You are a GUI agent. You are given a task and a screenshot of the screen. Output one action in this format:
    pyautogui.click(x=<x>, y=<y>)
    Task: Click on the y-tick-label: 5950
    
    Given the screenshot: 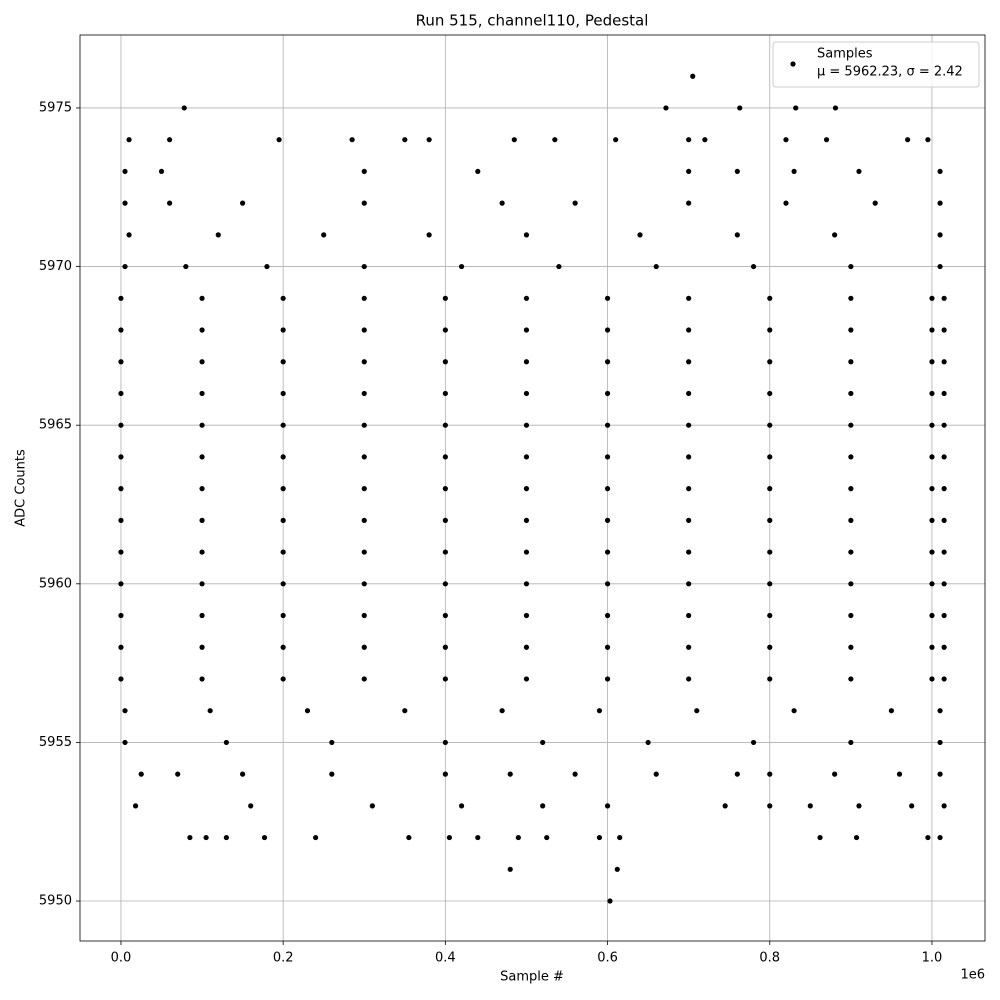 What is the action you would take?
    pyautogui.click(x=55, y=901)
    